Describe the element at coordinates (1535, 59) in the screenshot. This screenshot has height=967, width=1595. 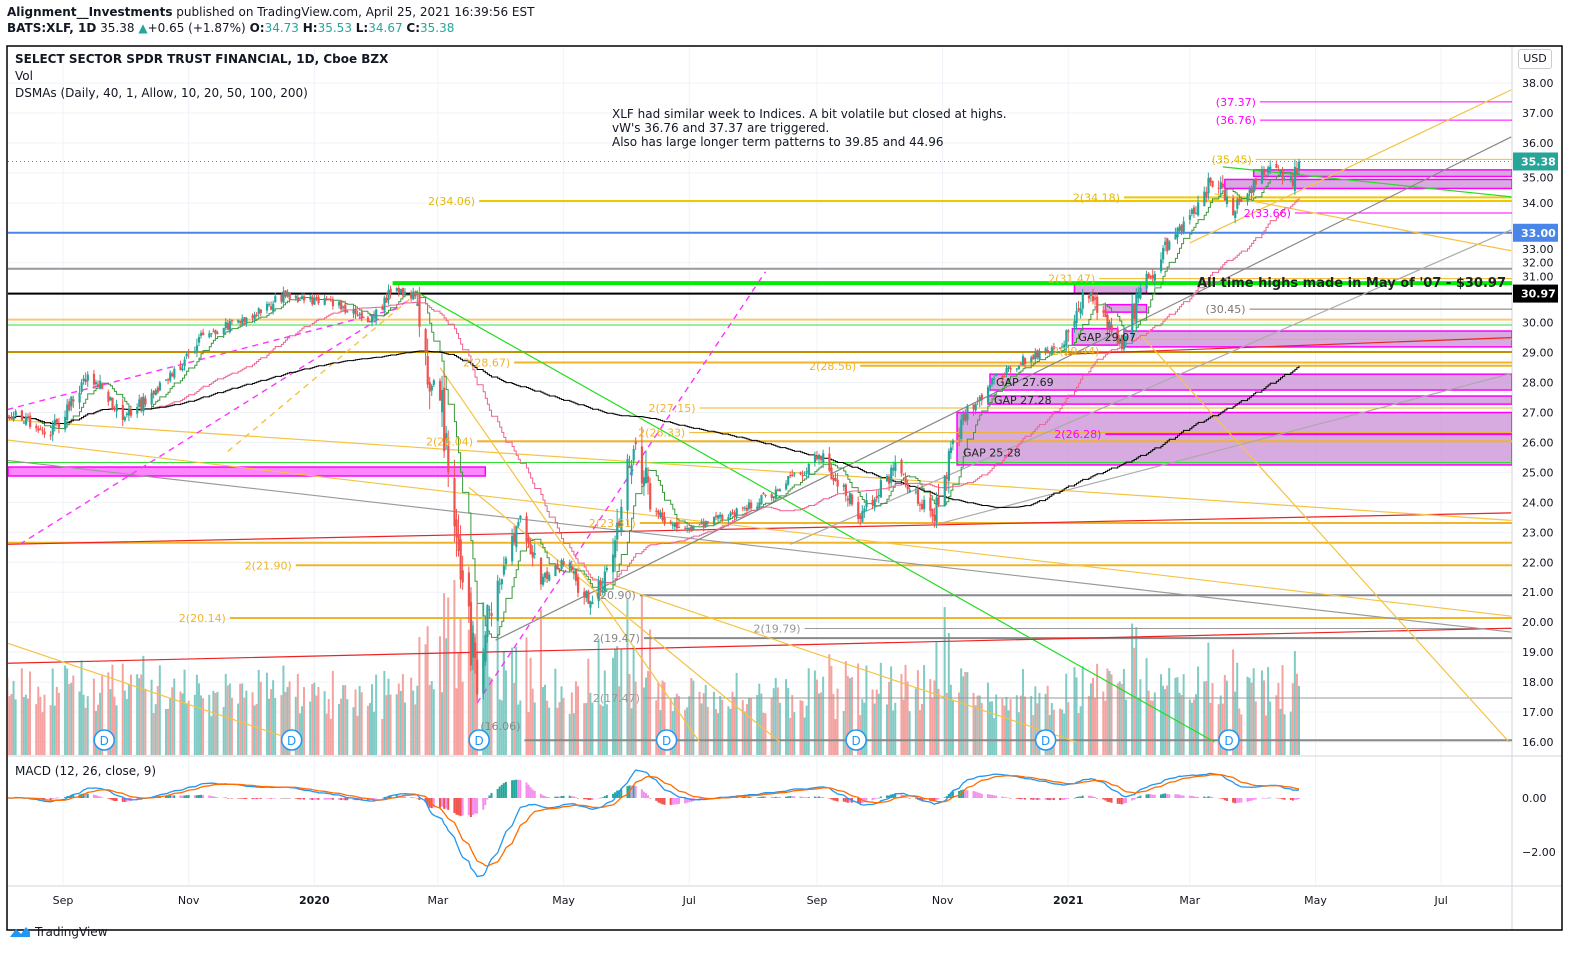
I see `currency-button: USD` at that location.